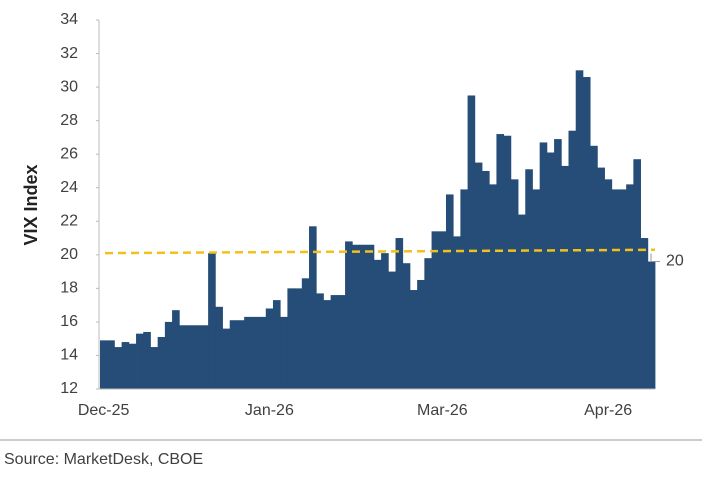 The width and height of the screenshot is (702, 481). What do you see at coordinates (608, 410) in the screenshot?
I see `x-tick-label: Apr-26` at bounding box center [608, 410].